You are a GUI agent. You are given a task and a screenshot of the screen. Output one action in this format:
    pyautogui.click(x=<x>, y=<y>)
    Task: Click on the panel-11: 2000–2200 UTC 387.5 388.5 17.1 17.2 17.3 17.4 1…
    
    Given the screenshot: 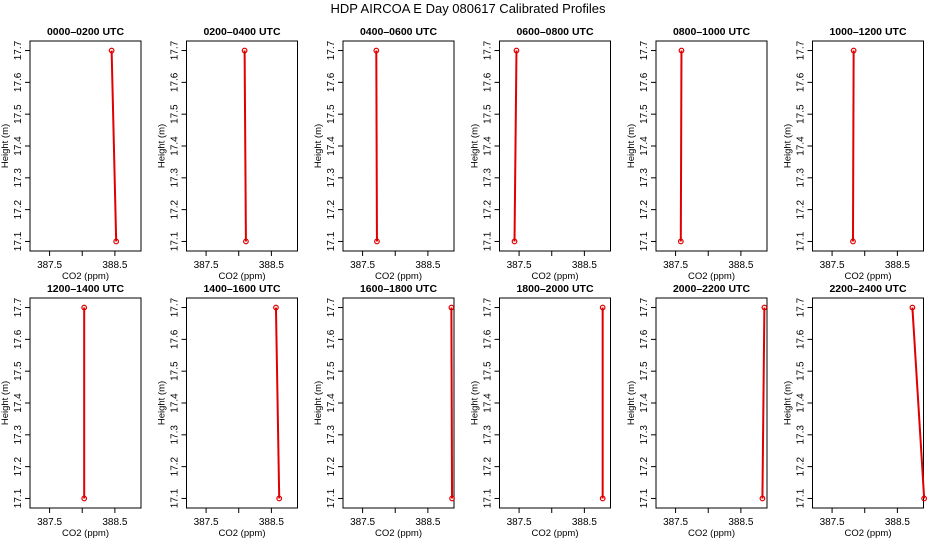 What is the action you would take?
    pyautogui.click(x=697, y=411)
    